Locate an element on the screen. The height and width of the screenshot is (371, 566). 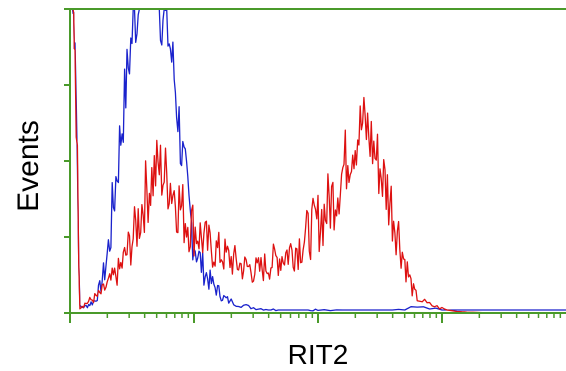
x-axis-title: RIT2 is located at coordinates (318, 354).